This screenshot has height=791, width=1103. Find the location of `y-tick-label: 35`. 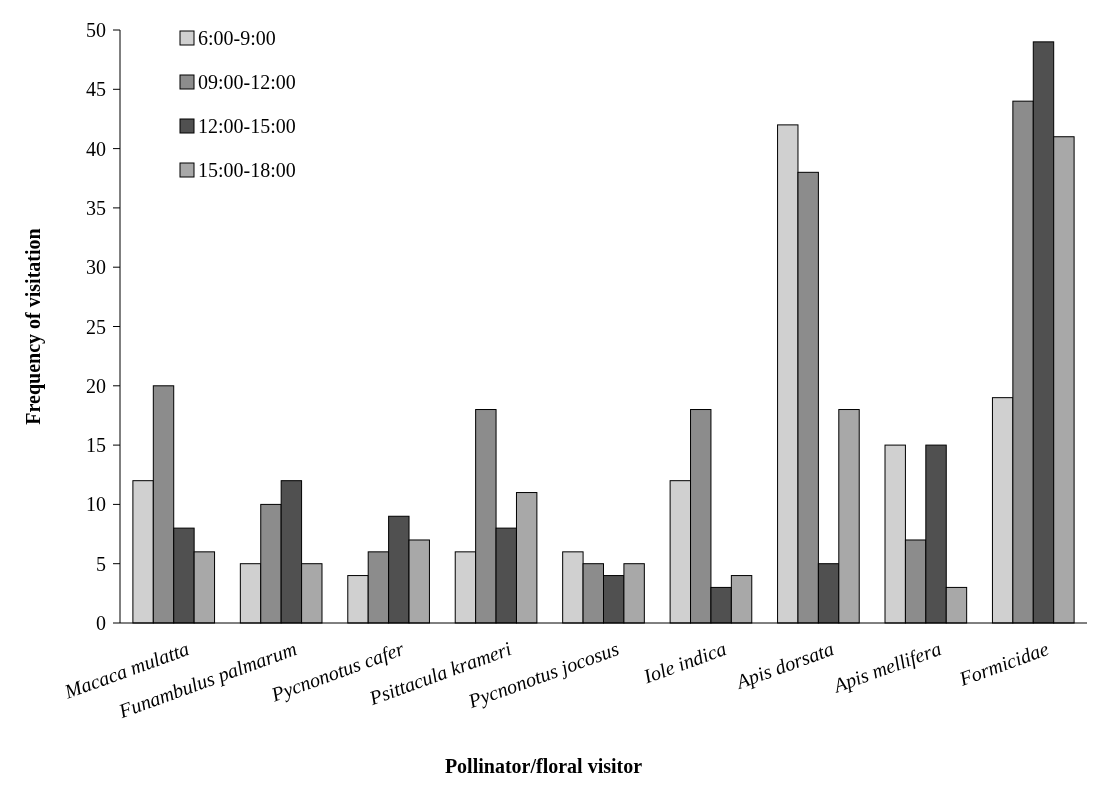

y-tick-label: 35 is located at coordinates (96, 207).